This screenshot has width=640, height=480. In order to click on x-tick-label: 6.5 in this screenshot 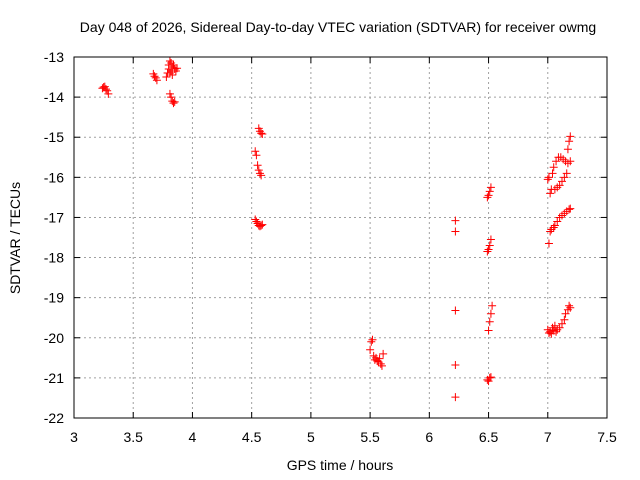, I will do `click(489, 437)`.